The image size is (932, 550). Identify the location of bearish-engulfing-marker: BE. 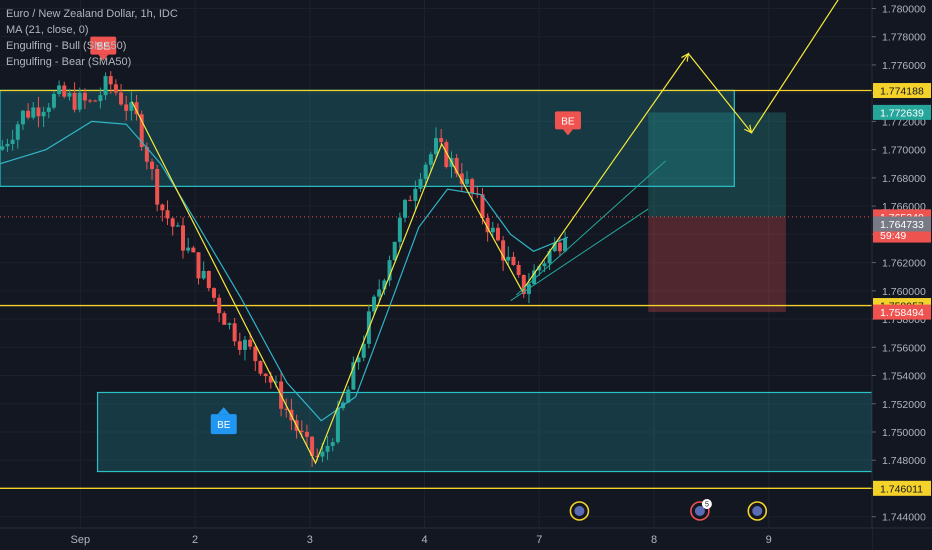
(567, 123).